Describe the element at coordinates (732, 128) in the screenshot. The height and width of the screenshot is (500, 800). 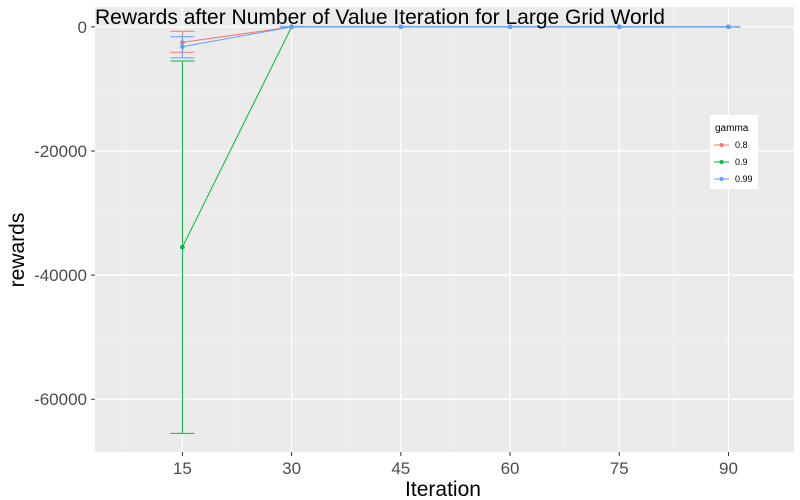
I see `legend-title: gamma` at that location.